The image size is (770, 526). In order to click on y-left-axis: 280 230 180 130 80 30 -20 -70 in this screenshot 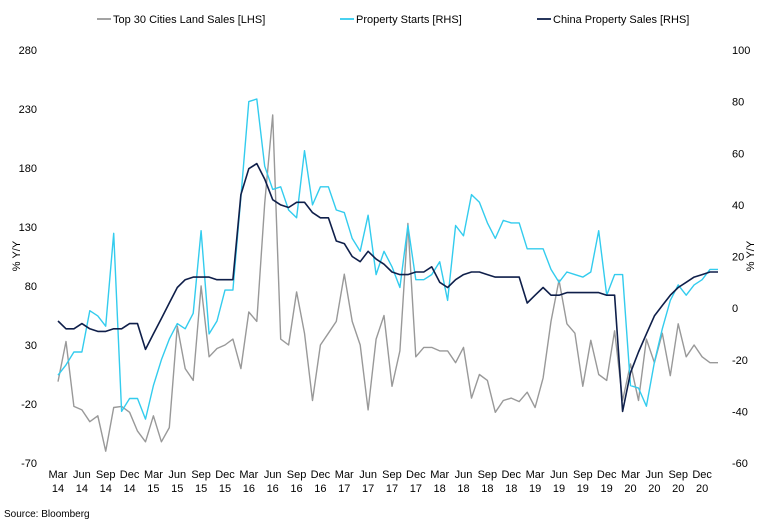, I will do `click(28, 257)`.